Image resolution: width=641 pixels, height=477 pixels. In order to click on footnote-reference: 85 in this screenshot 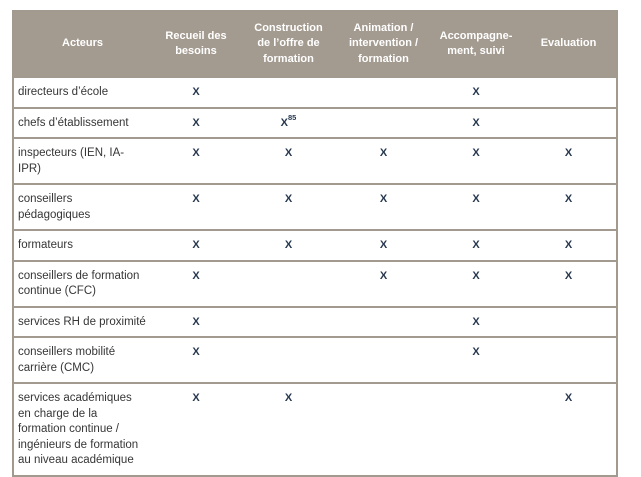, I will do `click(292, 118)`.